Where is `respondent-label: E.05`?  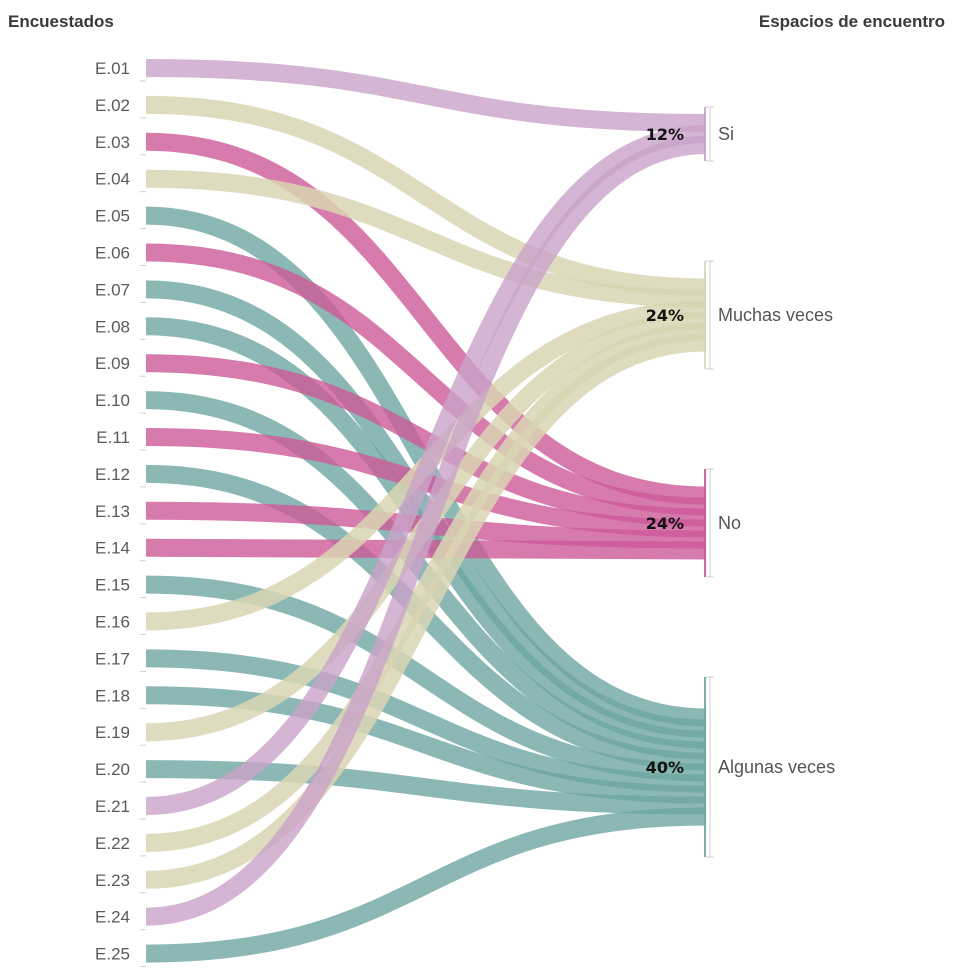 respondent-label: E.05 is located at coordinates (112, 216).